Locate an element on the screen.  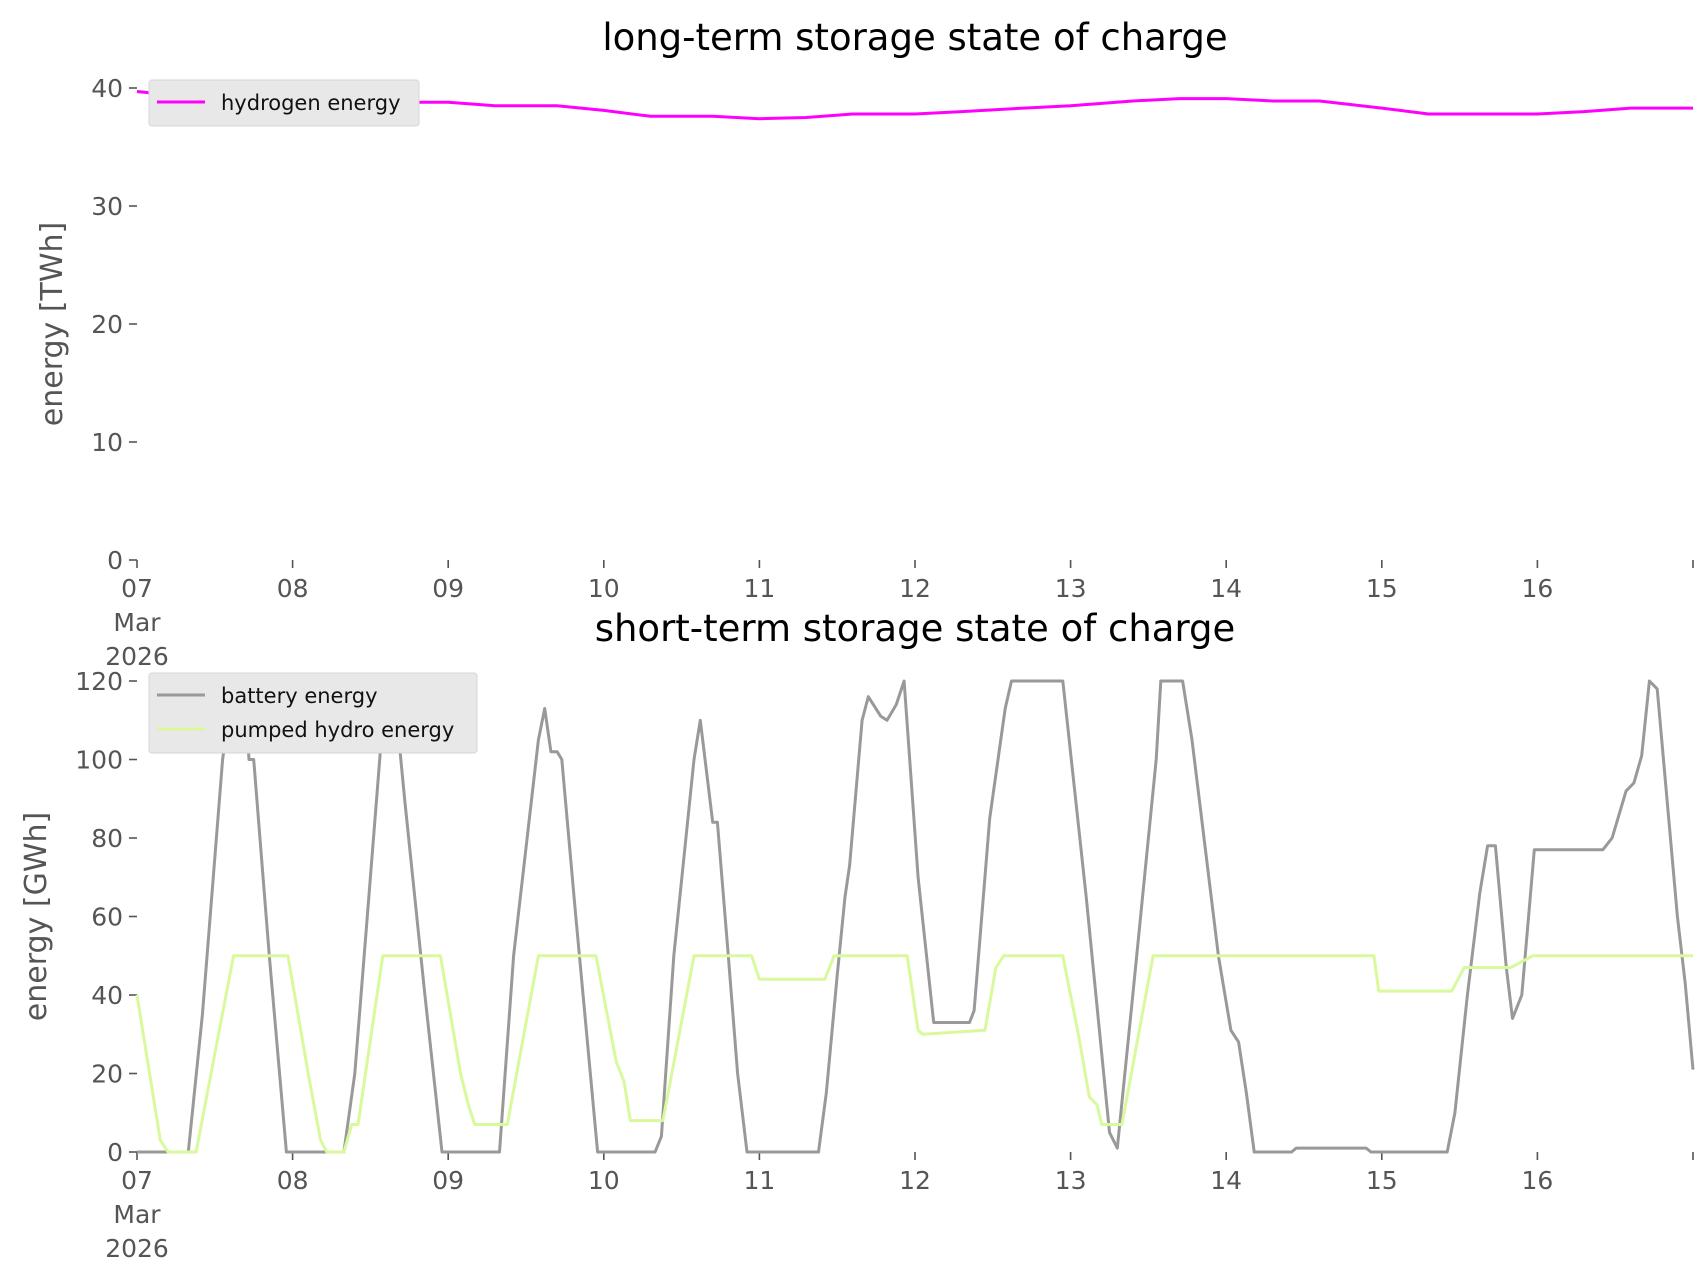
legend-label: battery energy is located at coordinates (299, 696).